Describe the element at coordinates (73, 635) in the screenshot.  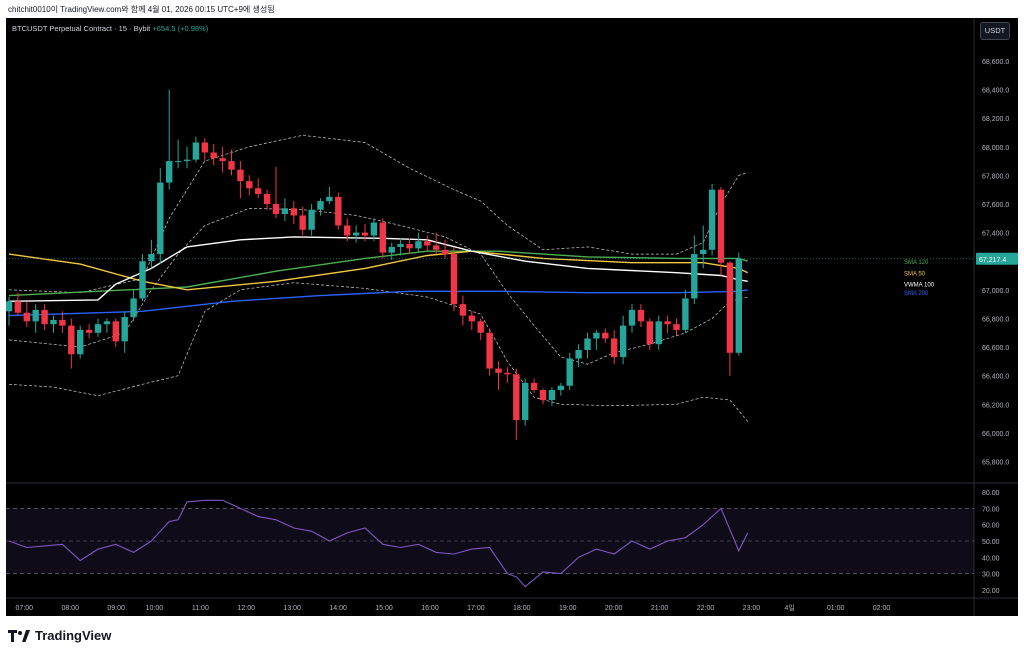
I see `brand-name: TradingView` at that location.